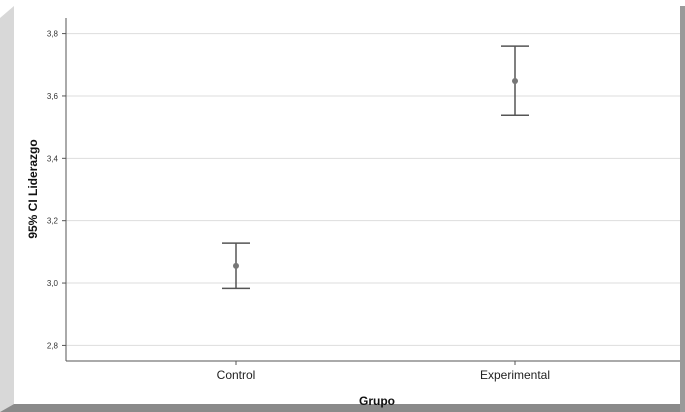 The height and width of the screenshot is (412, 685). I want to click on y-tick-label: 3,8, so click(53, 34).